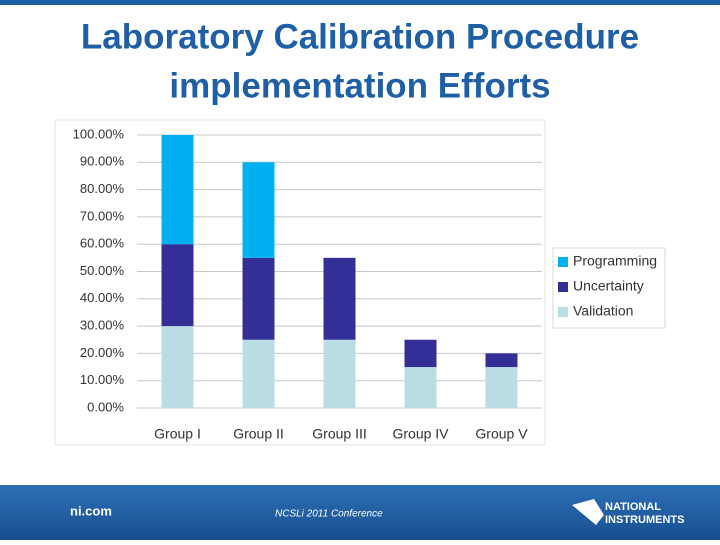  What do you see at coordinates (329, 514) in the screenshot?
I see `footer-conference: NCSLi 2011 Conference` at bounding box center [329, 514].